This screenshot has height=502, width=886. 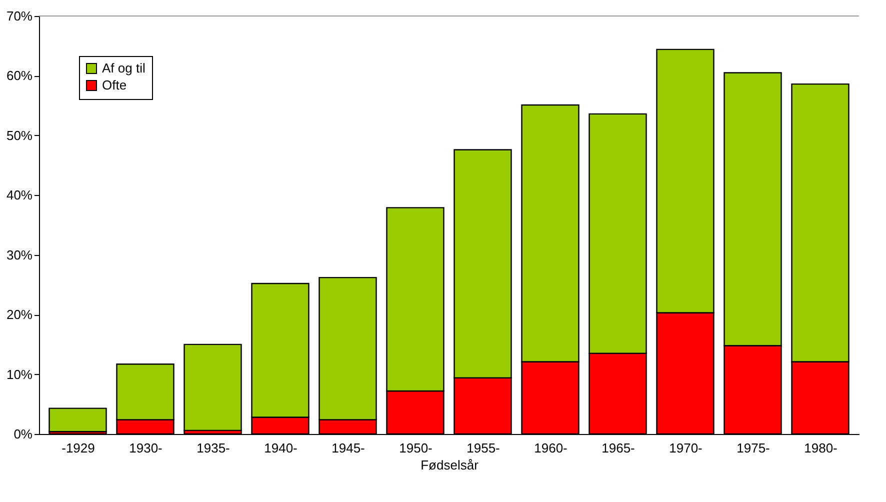 What do you see at coordinates (19, 16) in the screenshot?
I see `y-tick-label: 70%` at bounding box center [19, 16].